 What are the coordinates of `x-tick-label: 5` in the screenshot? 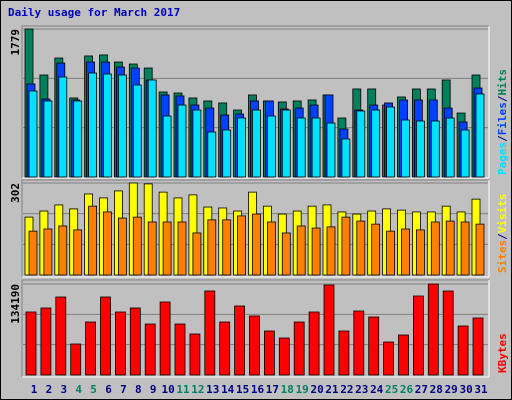 It's located at (93, 389).